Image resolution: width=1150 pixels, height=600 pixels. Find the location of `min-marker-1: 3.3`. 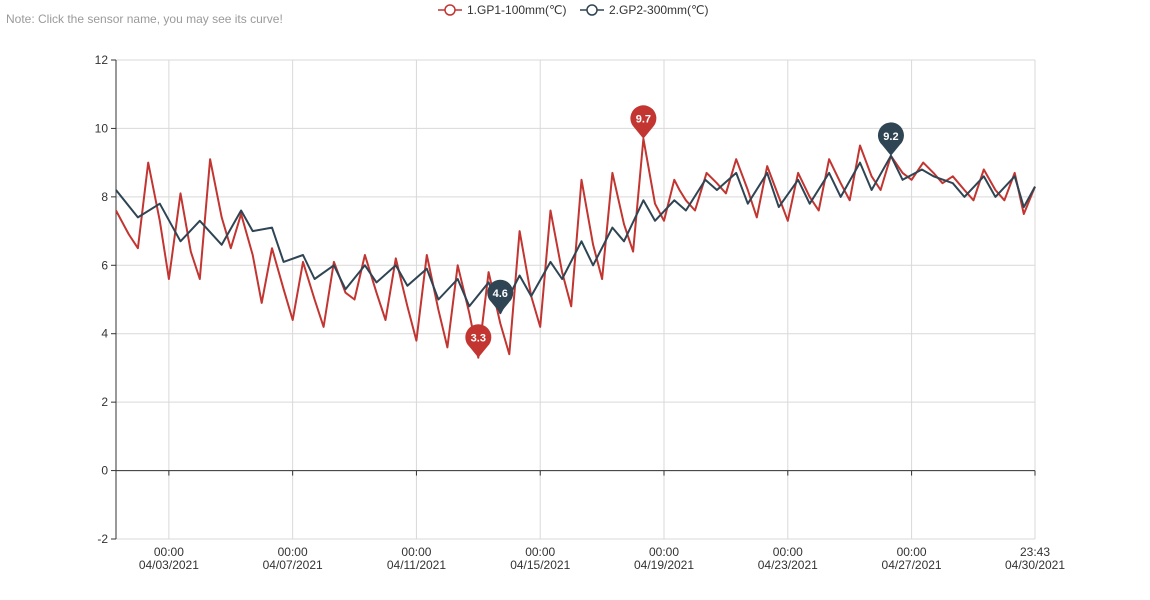

min-marker-1: 3.3 is located at coordinates (478, 341).